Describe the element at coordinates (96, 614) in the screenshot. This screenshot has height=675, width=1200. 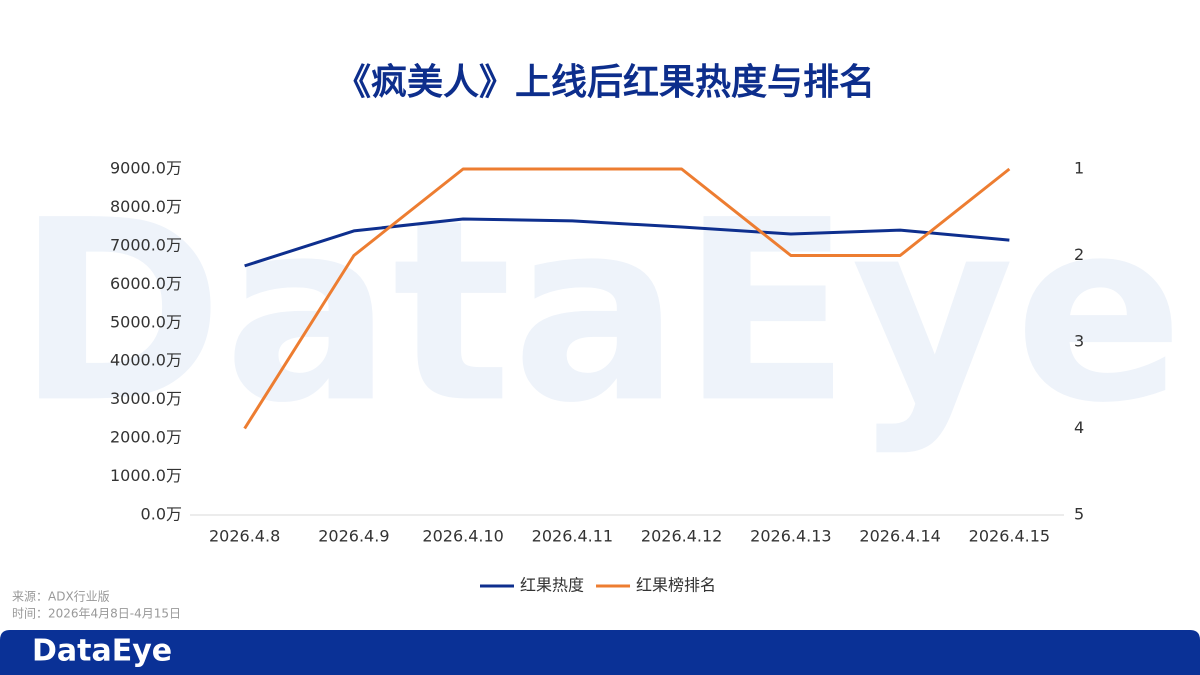
I see `time-note: 时间：2026年4月8日-4月15日` at that location.